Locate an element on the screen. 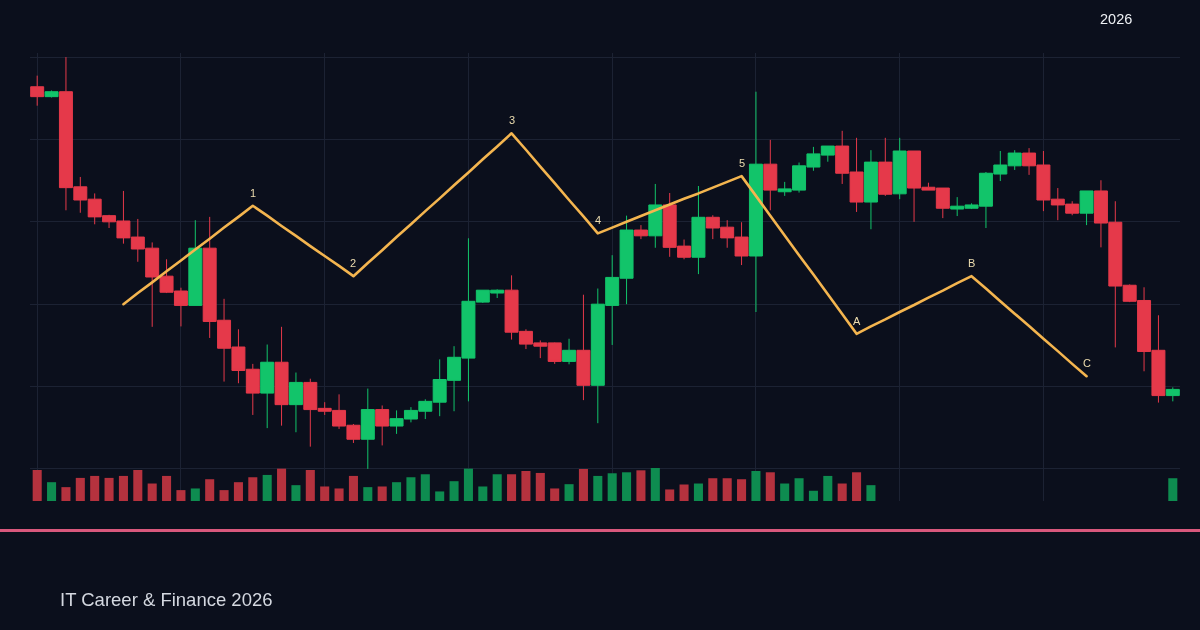  annotation: C is located at coordinates (1087, 363).